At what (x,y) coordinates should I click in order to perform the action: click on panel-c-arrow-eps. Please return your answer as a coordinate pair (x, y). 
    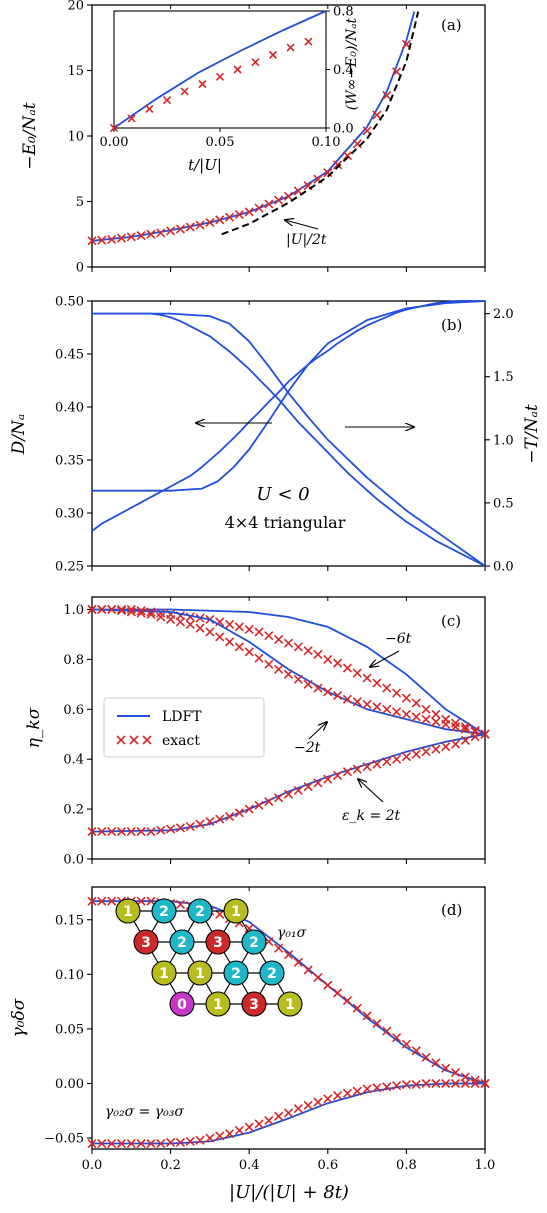
    Looking at the image, I should click on (371, 791).